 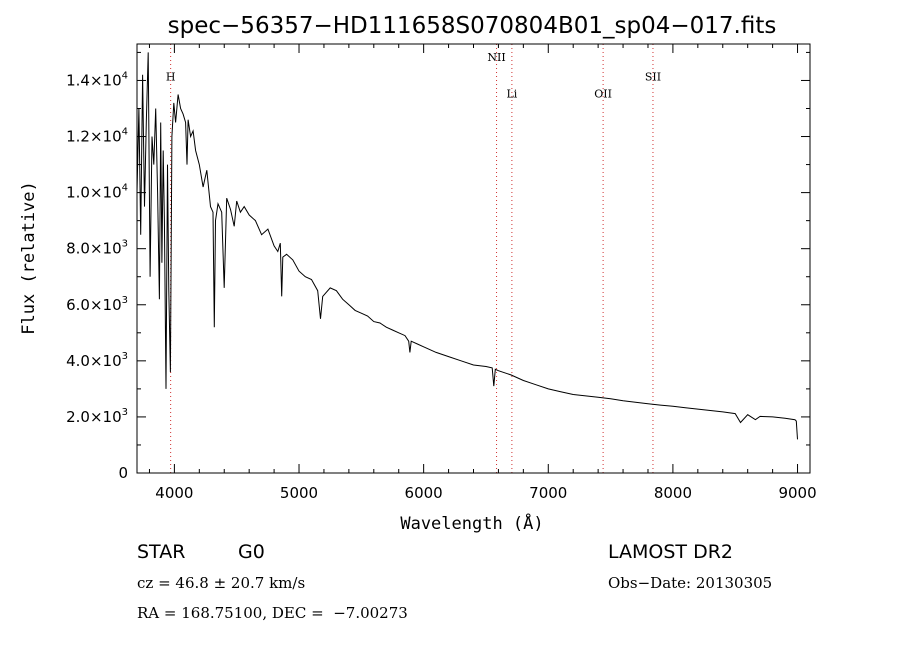 What do you see at coordinates (471, 523) in the screenshot?
I see `x-axis-label: Wavelength (Å)` at bounding box center [471, 523].